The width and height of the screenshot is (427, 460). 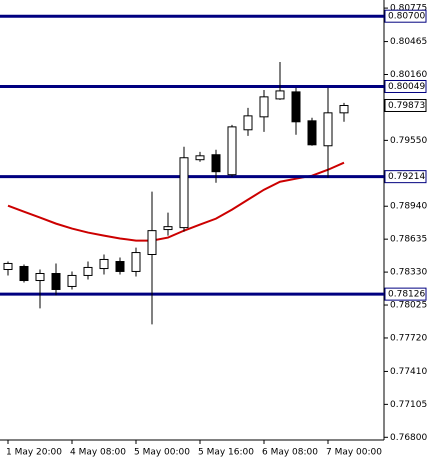 What do you see at coordinates (408, 42) in the screenshot?
I see `y-tick-label: 0.80465` at bounding box center [408, 42].